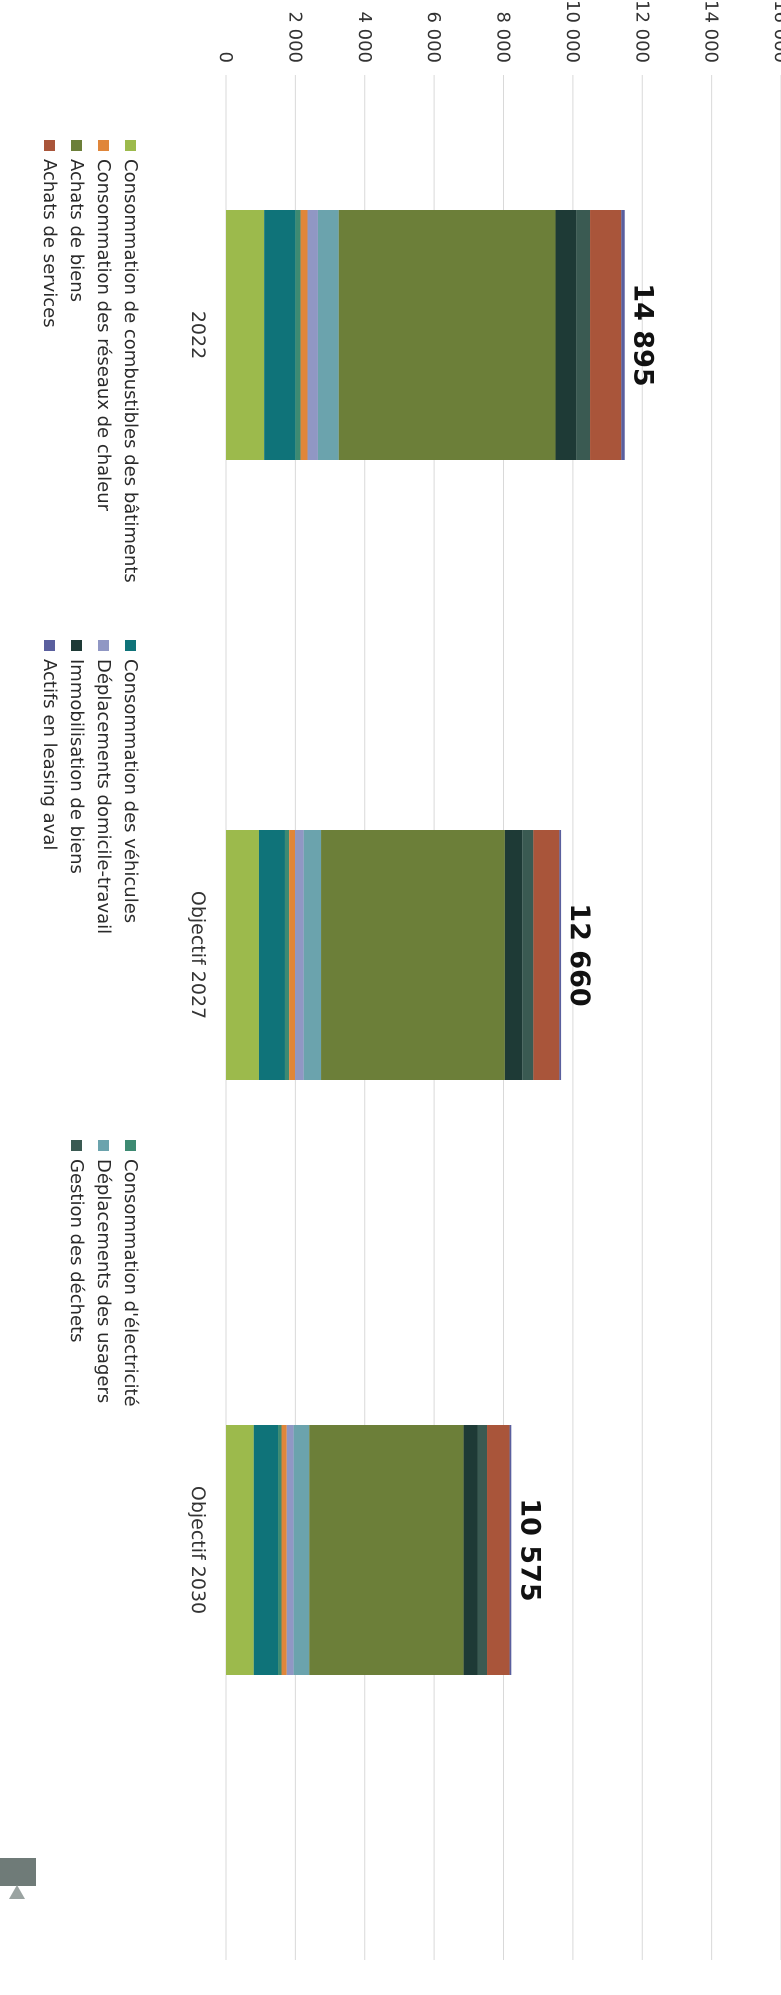 Image resolution: width=781 pixels, height=1995 pixels. I want to click on y-tick-label: 0, so click(225, 57).